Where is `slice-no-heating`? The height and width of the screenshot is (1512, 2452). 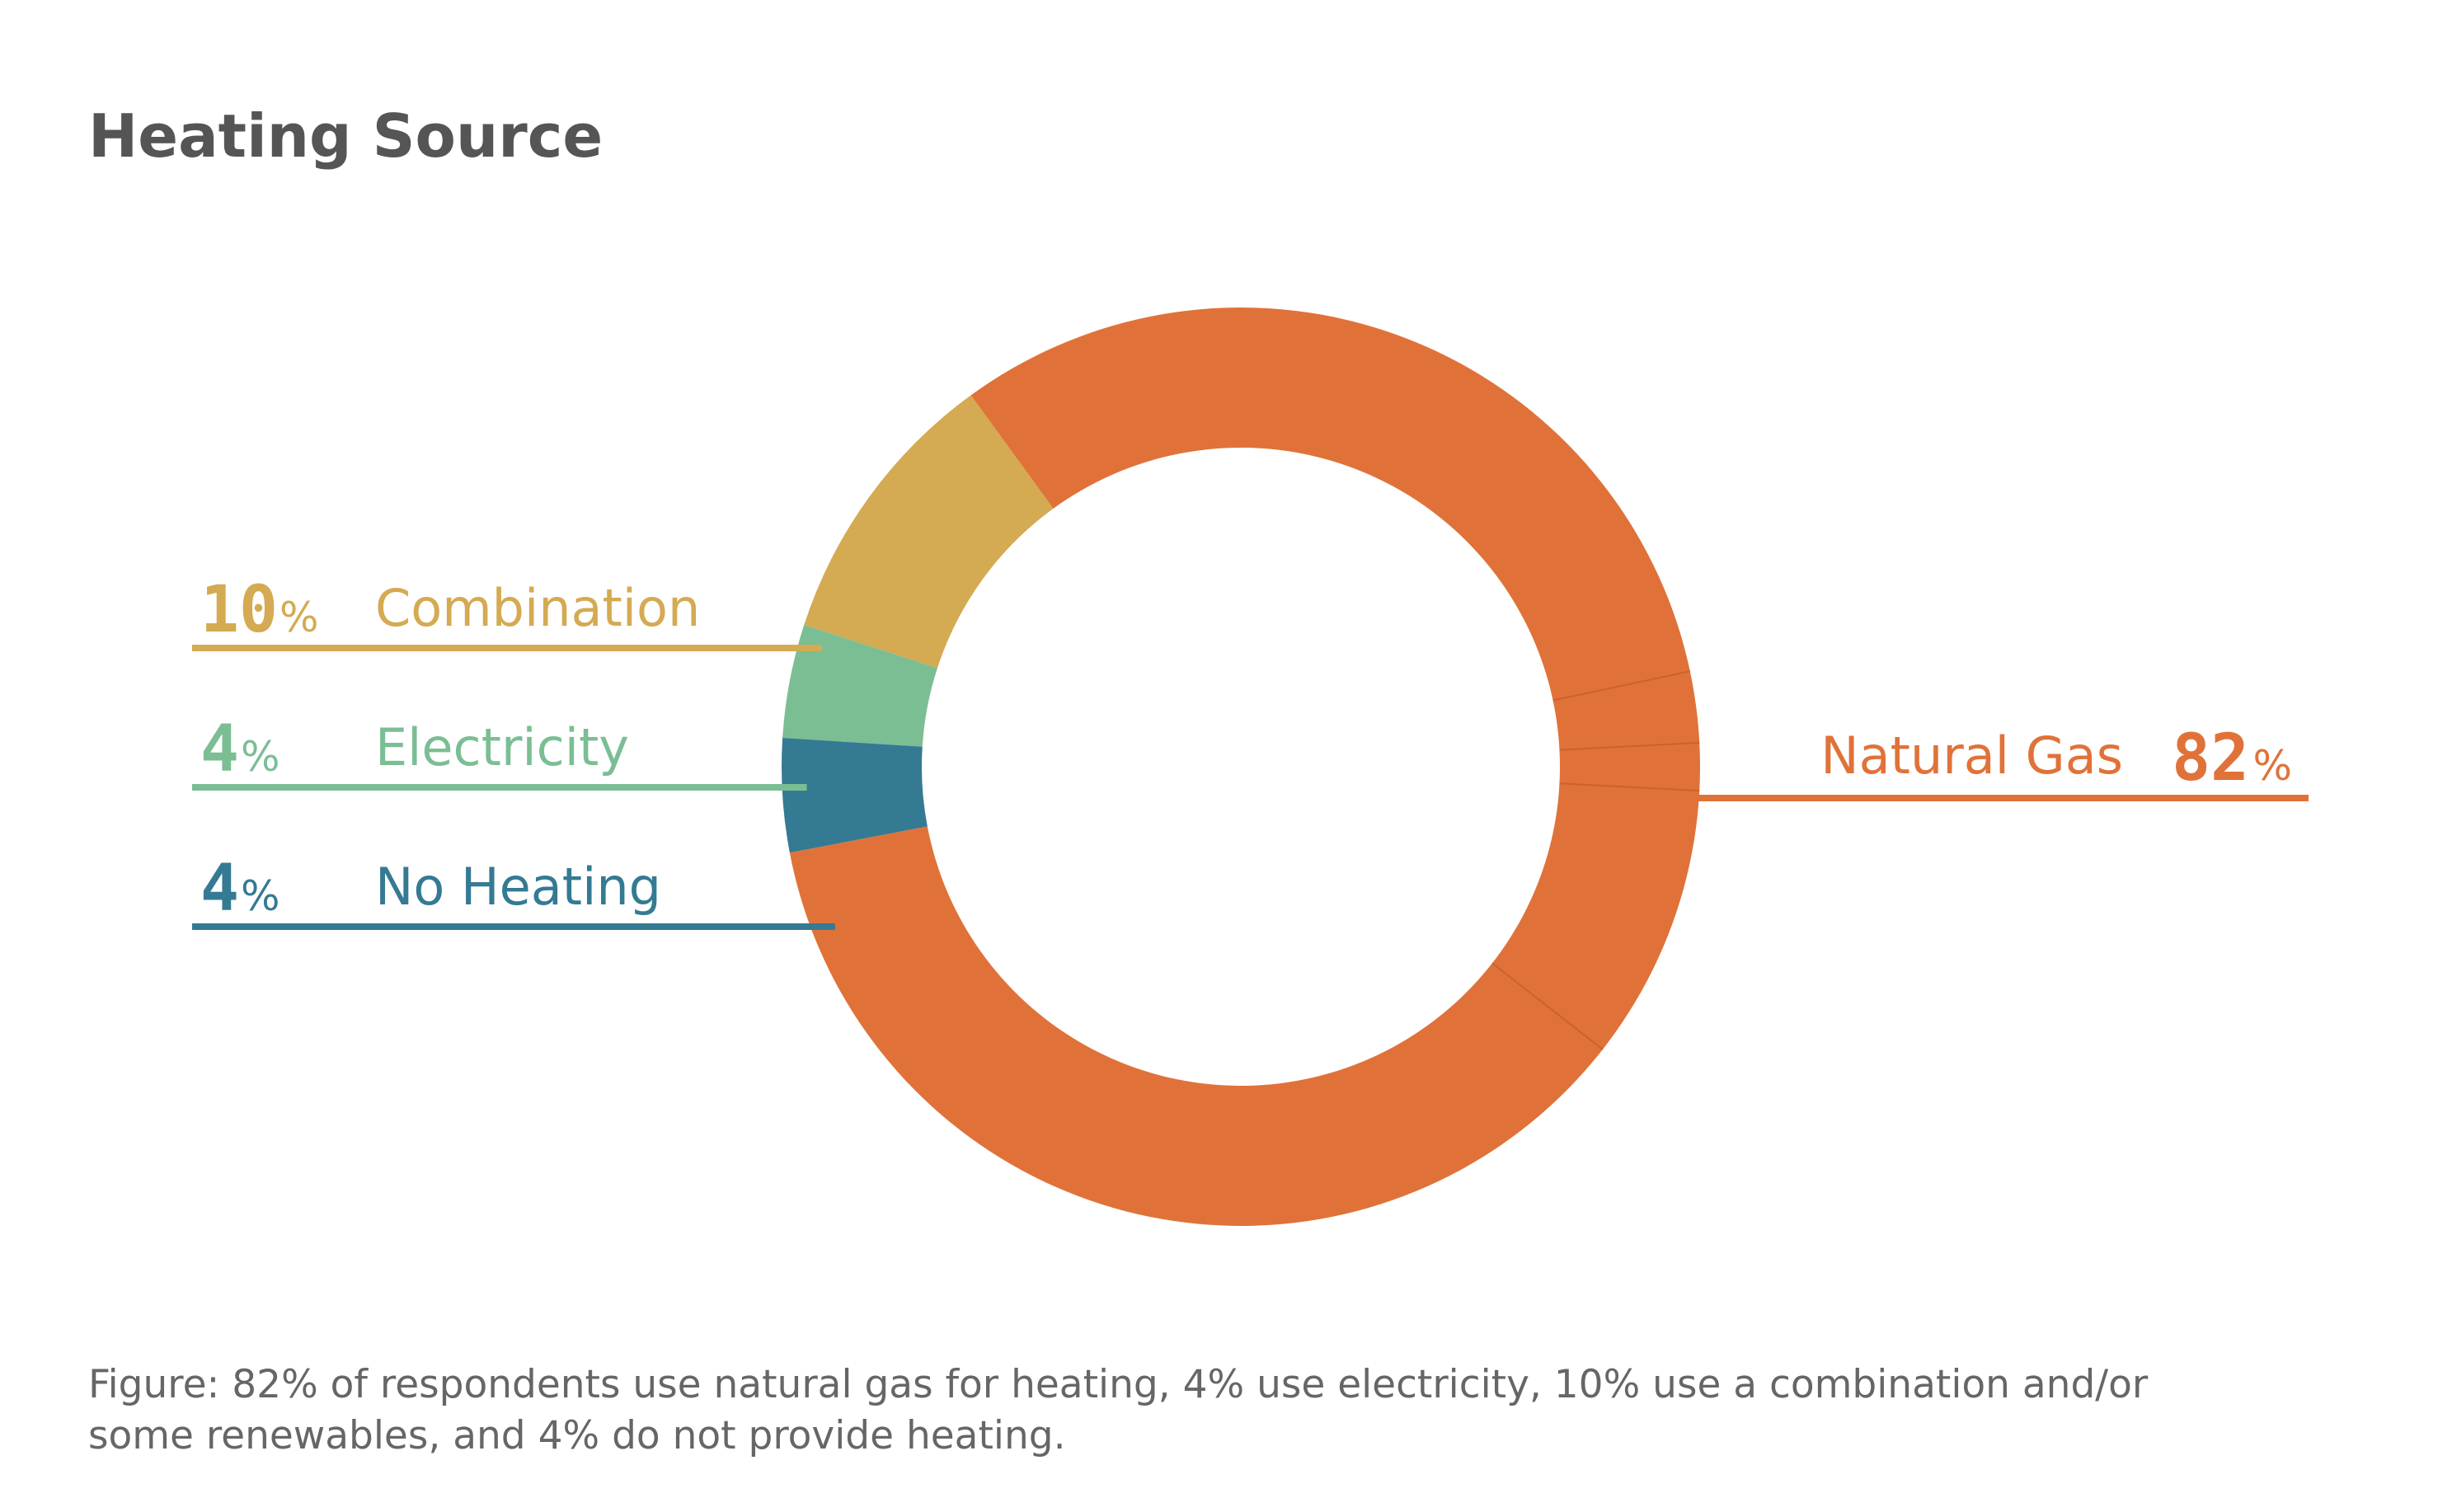 slice-no-heating is located at coordinates (855, 796).